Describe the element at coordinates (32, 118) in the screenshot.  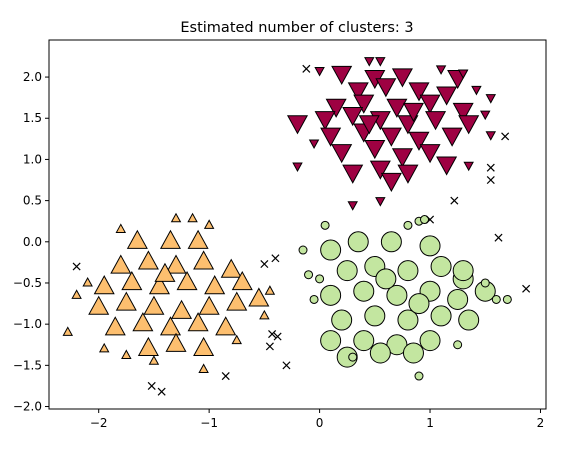
I see `y-tick-label-7: 1.5` at that location.